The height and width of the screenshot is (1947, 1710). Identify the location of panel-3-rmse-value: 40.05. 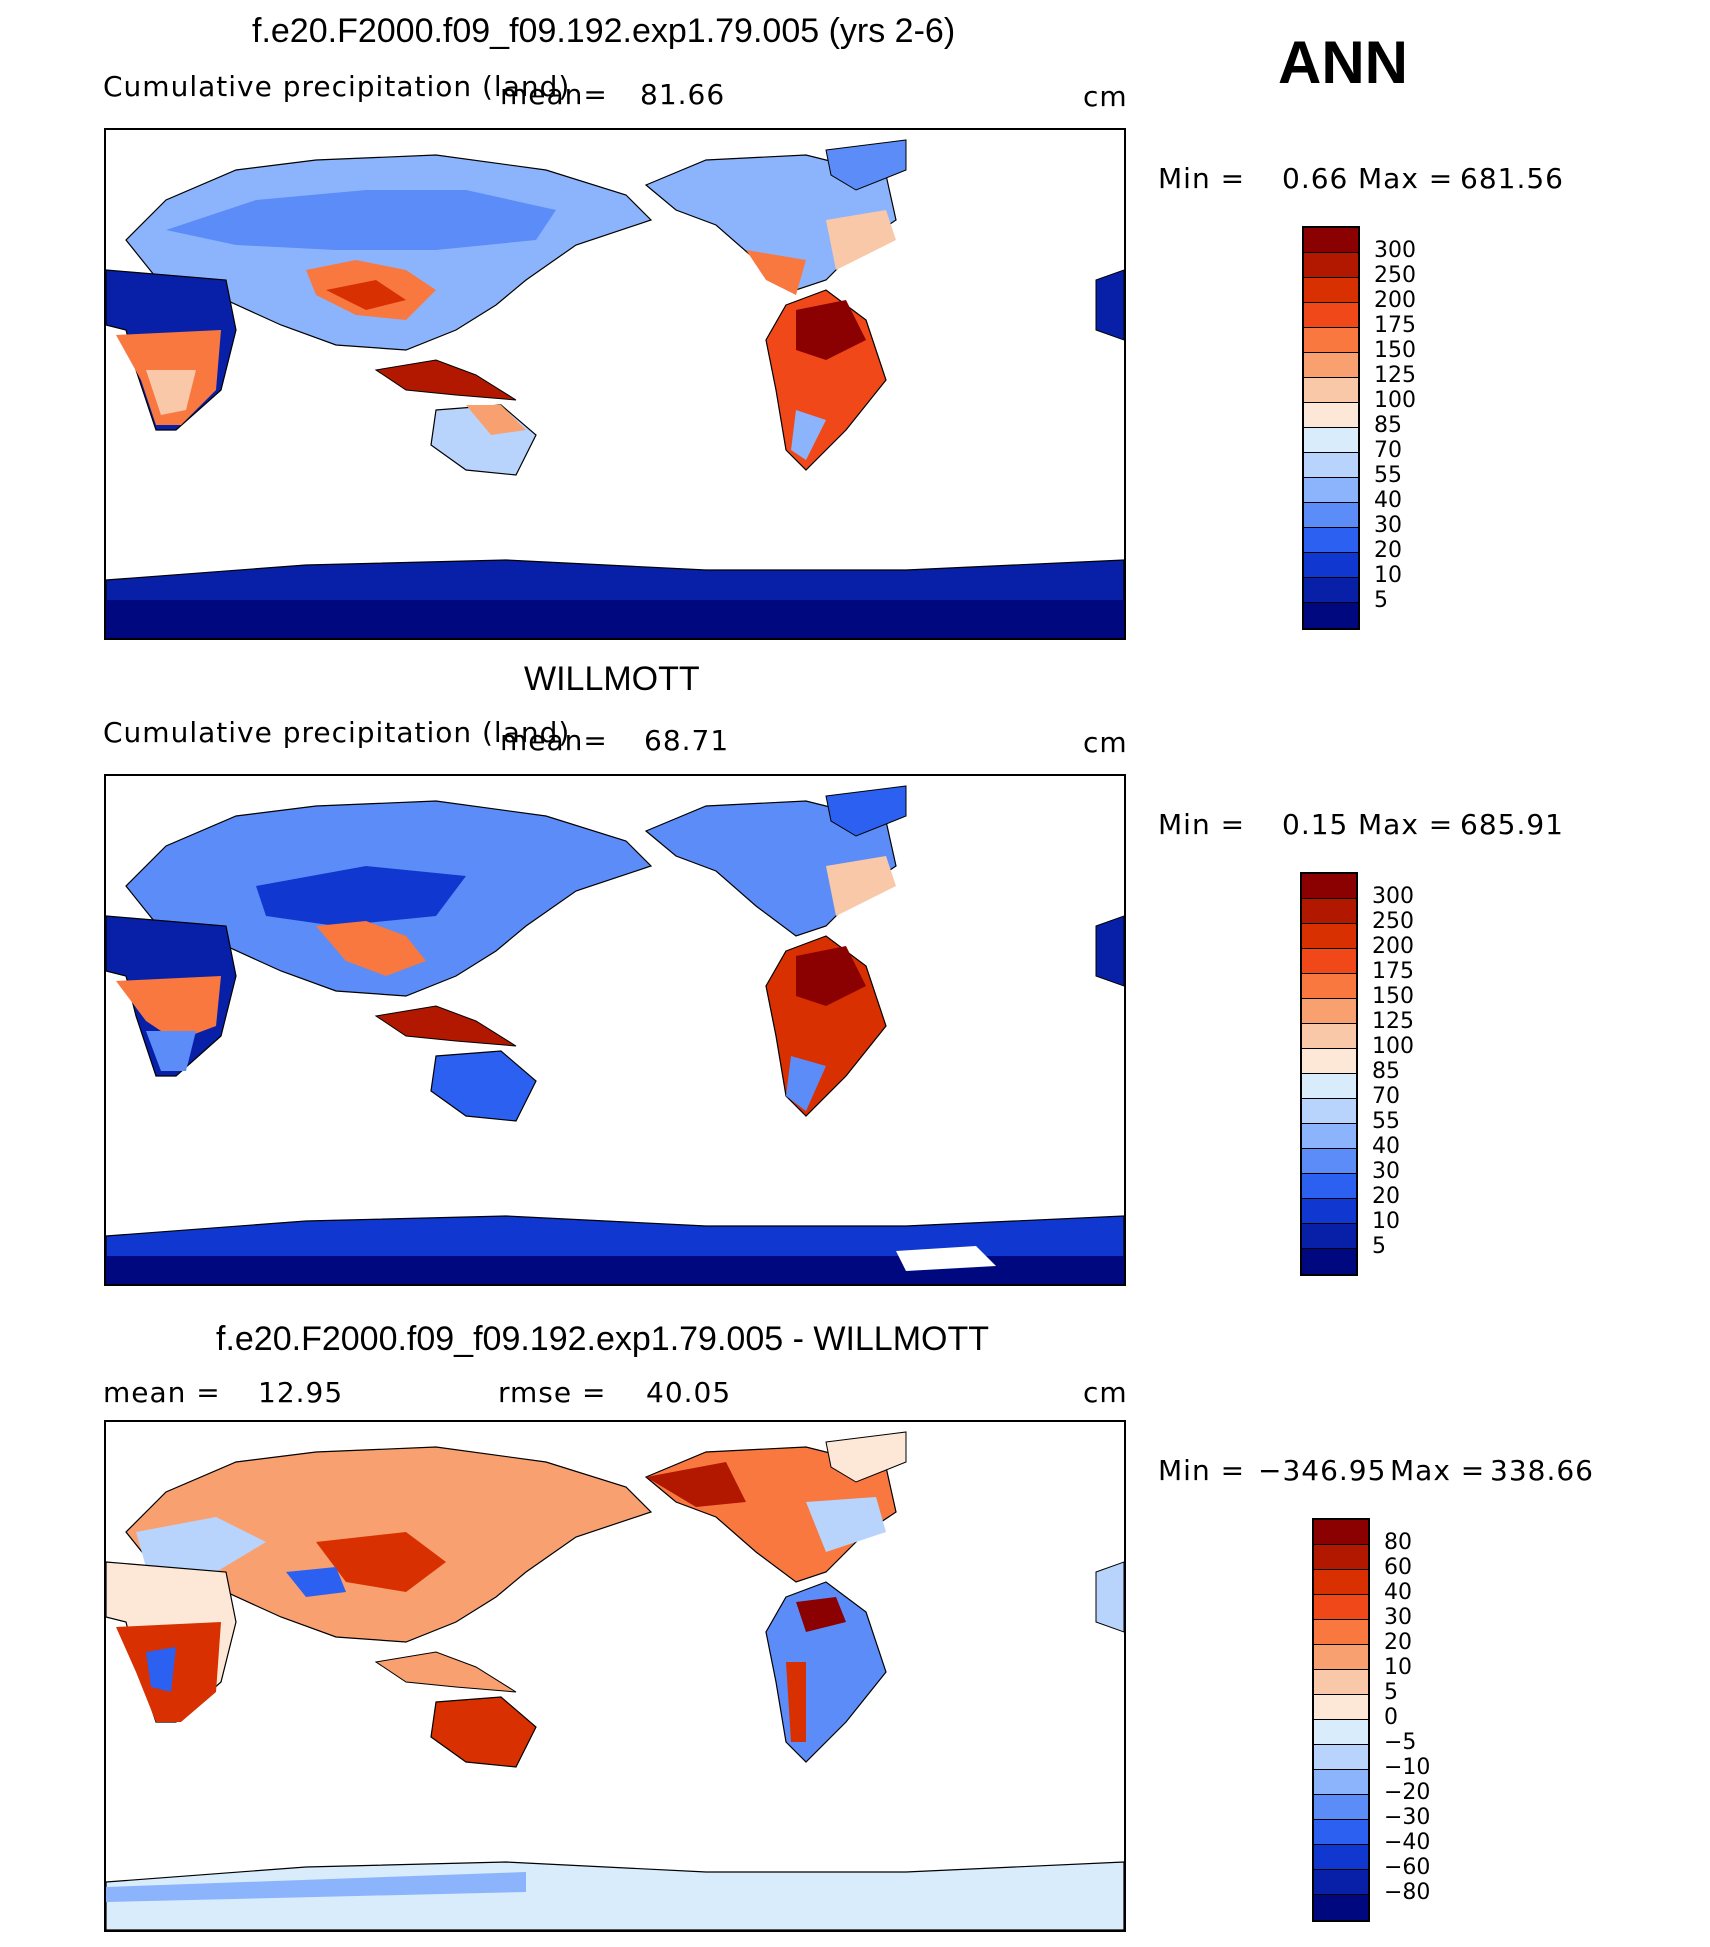
(689, 1392).